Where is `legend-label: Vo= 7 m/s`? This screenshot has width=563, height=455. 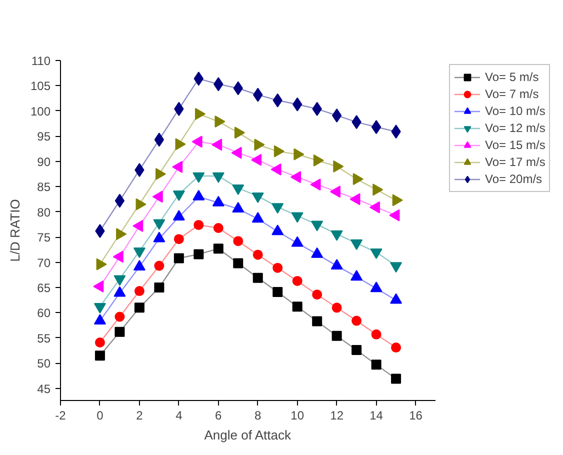
legend-label: Vo= 7 m/s is located at coordinates (512, 94).